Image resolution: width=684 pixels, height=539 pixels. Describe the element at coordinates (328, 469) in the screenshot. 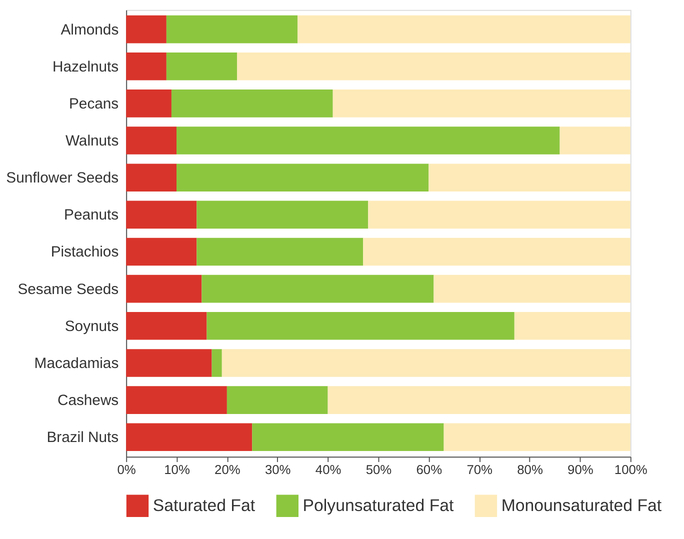

I see `x-tick-label: 40%` at that location.